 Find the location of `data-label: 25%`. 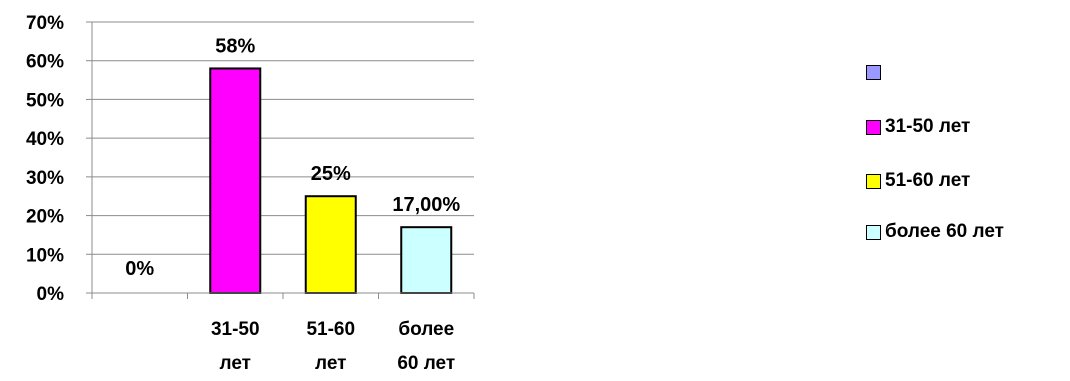

data-label: 25% is located at coordinates (331, 174).